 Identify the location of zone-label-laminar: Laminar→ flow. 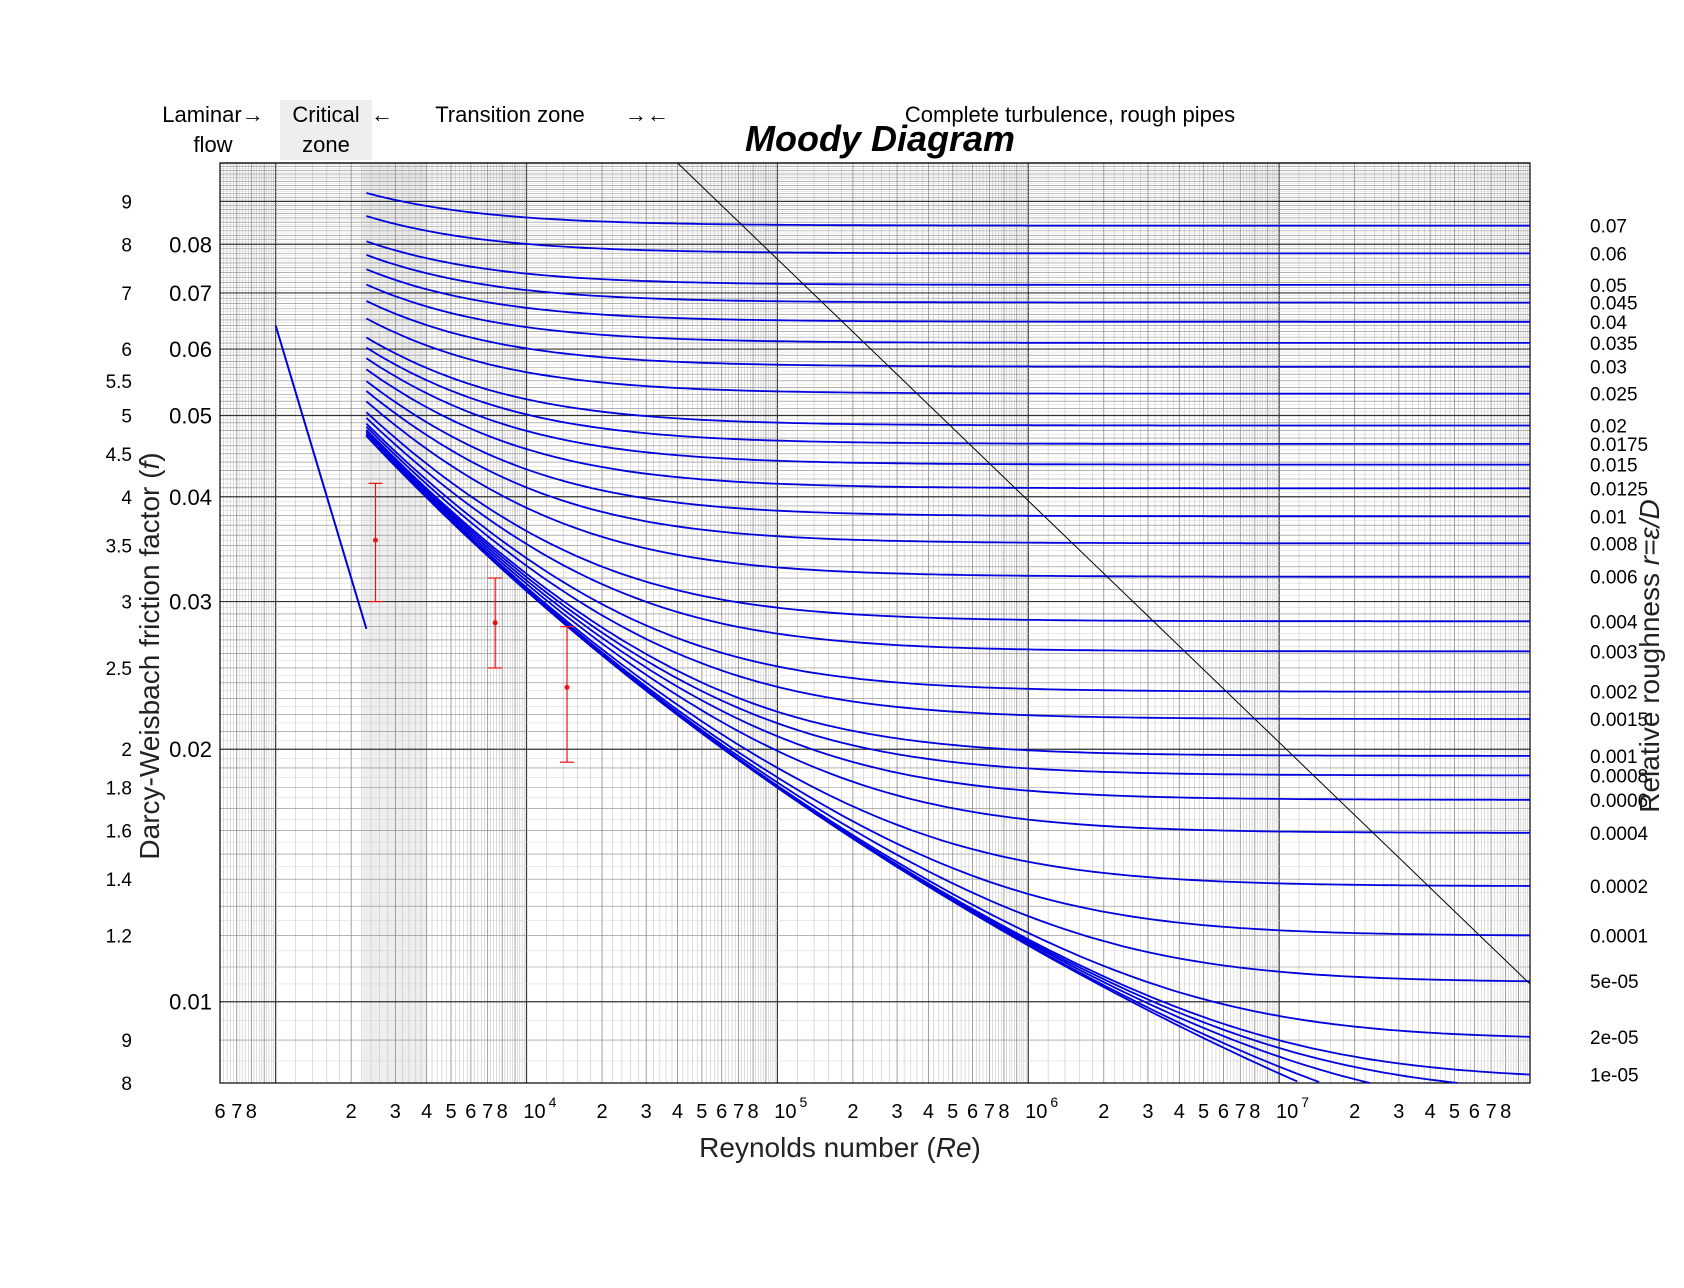
(213, 130).